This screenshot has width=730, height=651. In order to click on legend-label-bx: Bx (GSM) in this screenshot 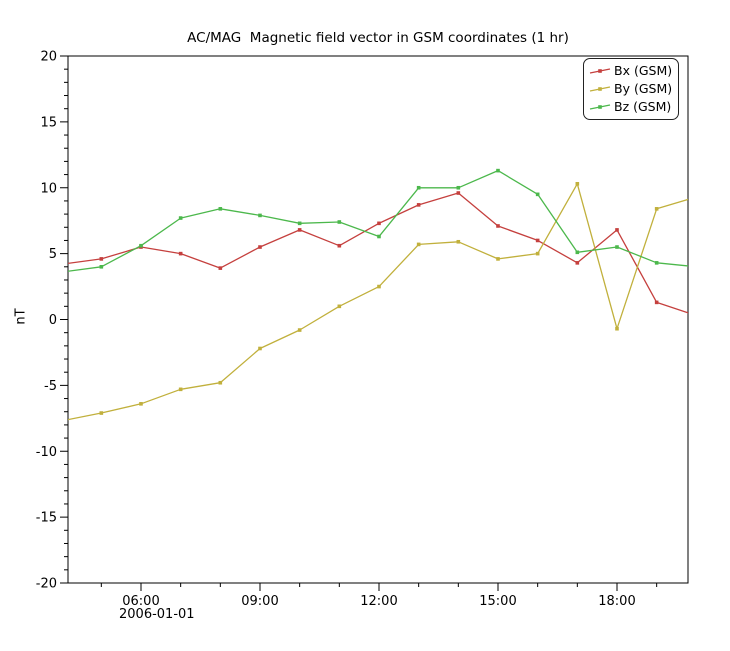, I will do `click(643, 70)`.